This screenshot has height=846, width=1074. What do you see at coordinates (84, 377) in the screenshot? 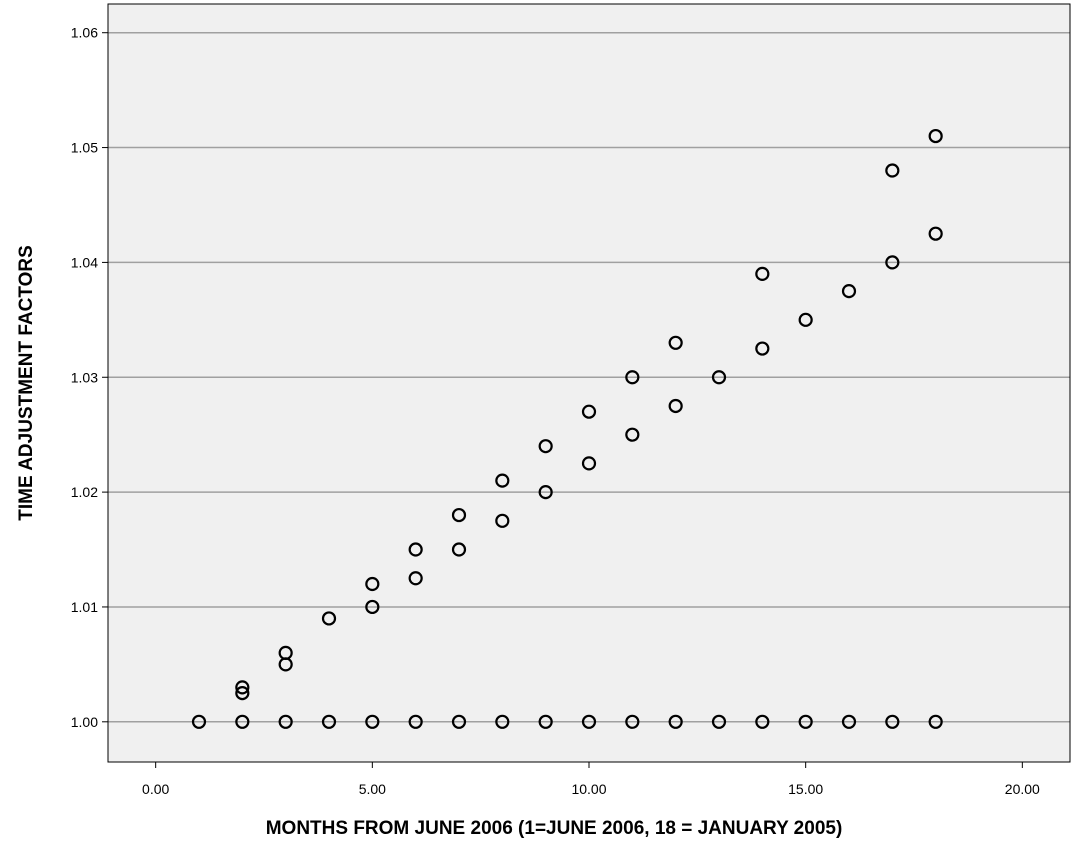
I see `y-tick-label: 1.03` at bounding box center [84, 377].